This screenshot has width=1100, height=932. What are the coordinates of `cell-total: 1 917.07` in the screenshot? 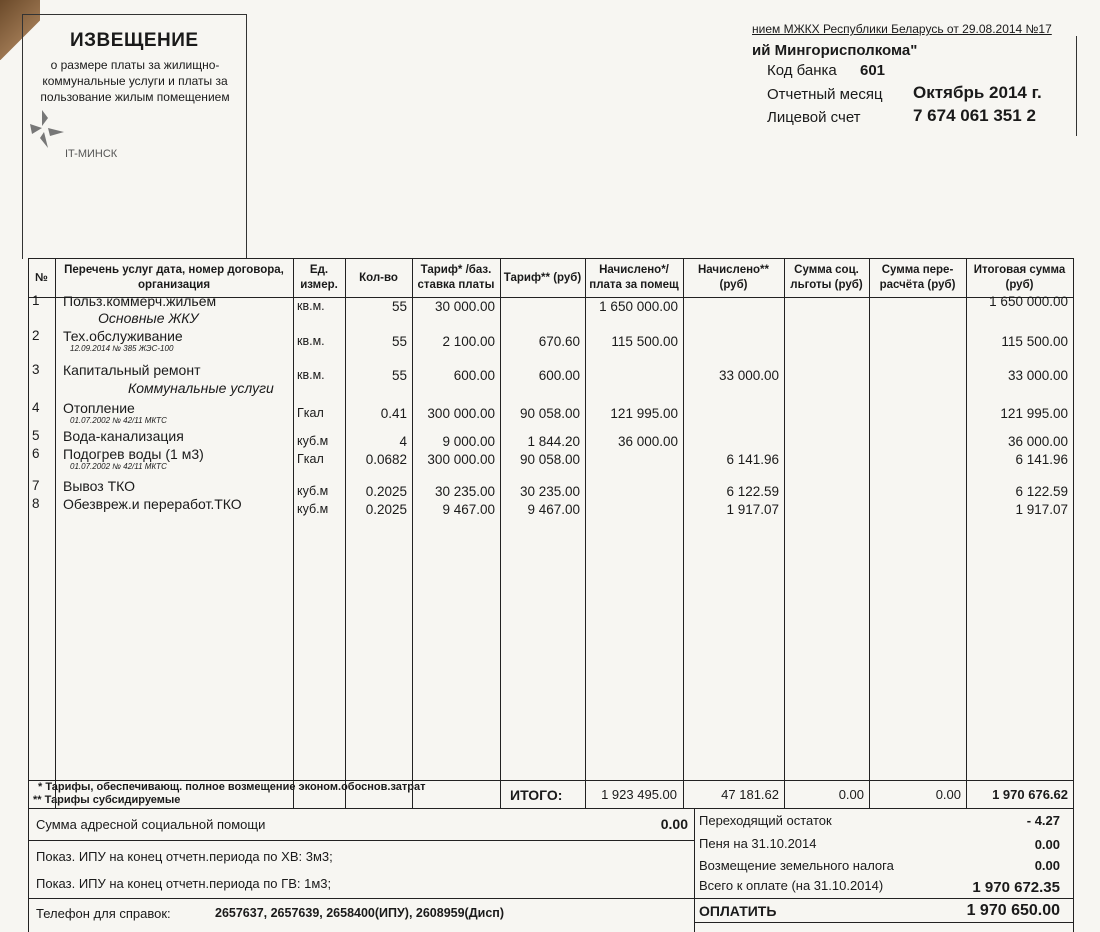 It's located at (1041, 509).